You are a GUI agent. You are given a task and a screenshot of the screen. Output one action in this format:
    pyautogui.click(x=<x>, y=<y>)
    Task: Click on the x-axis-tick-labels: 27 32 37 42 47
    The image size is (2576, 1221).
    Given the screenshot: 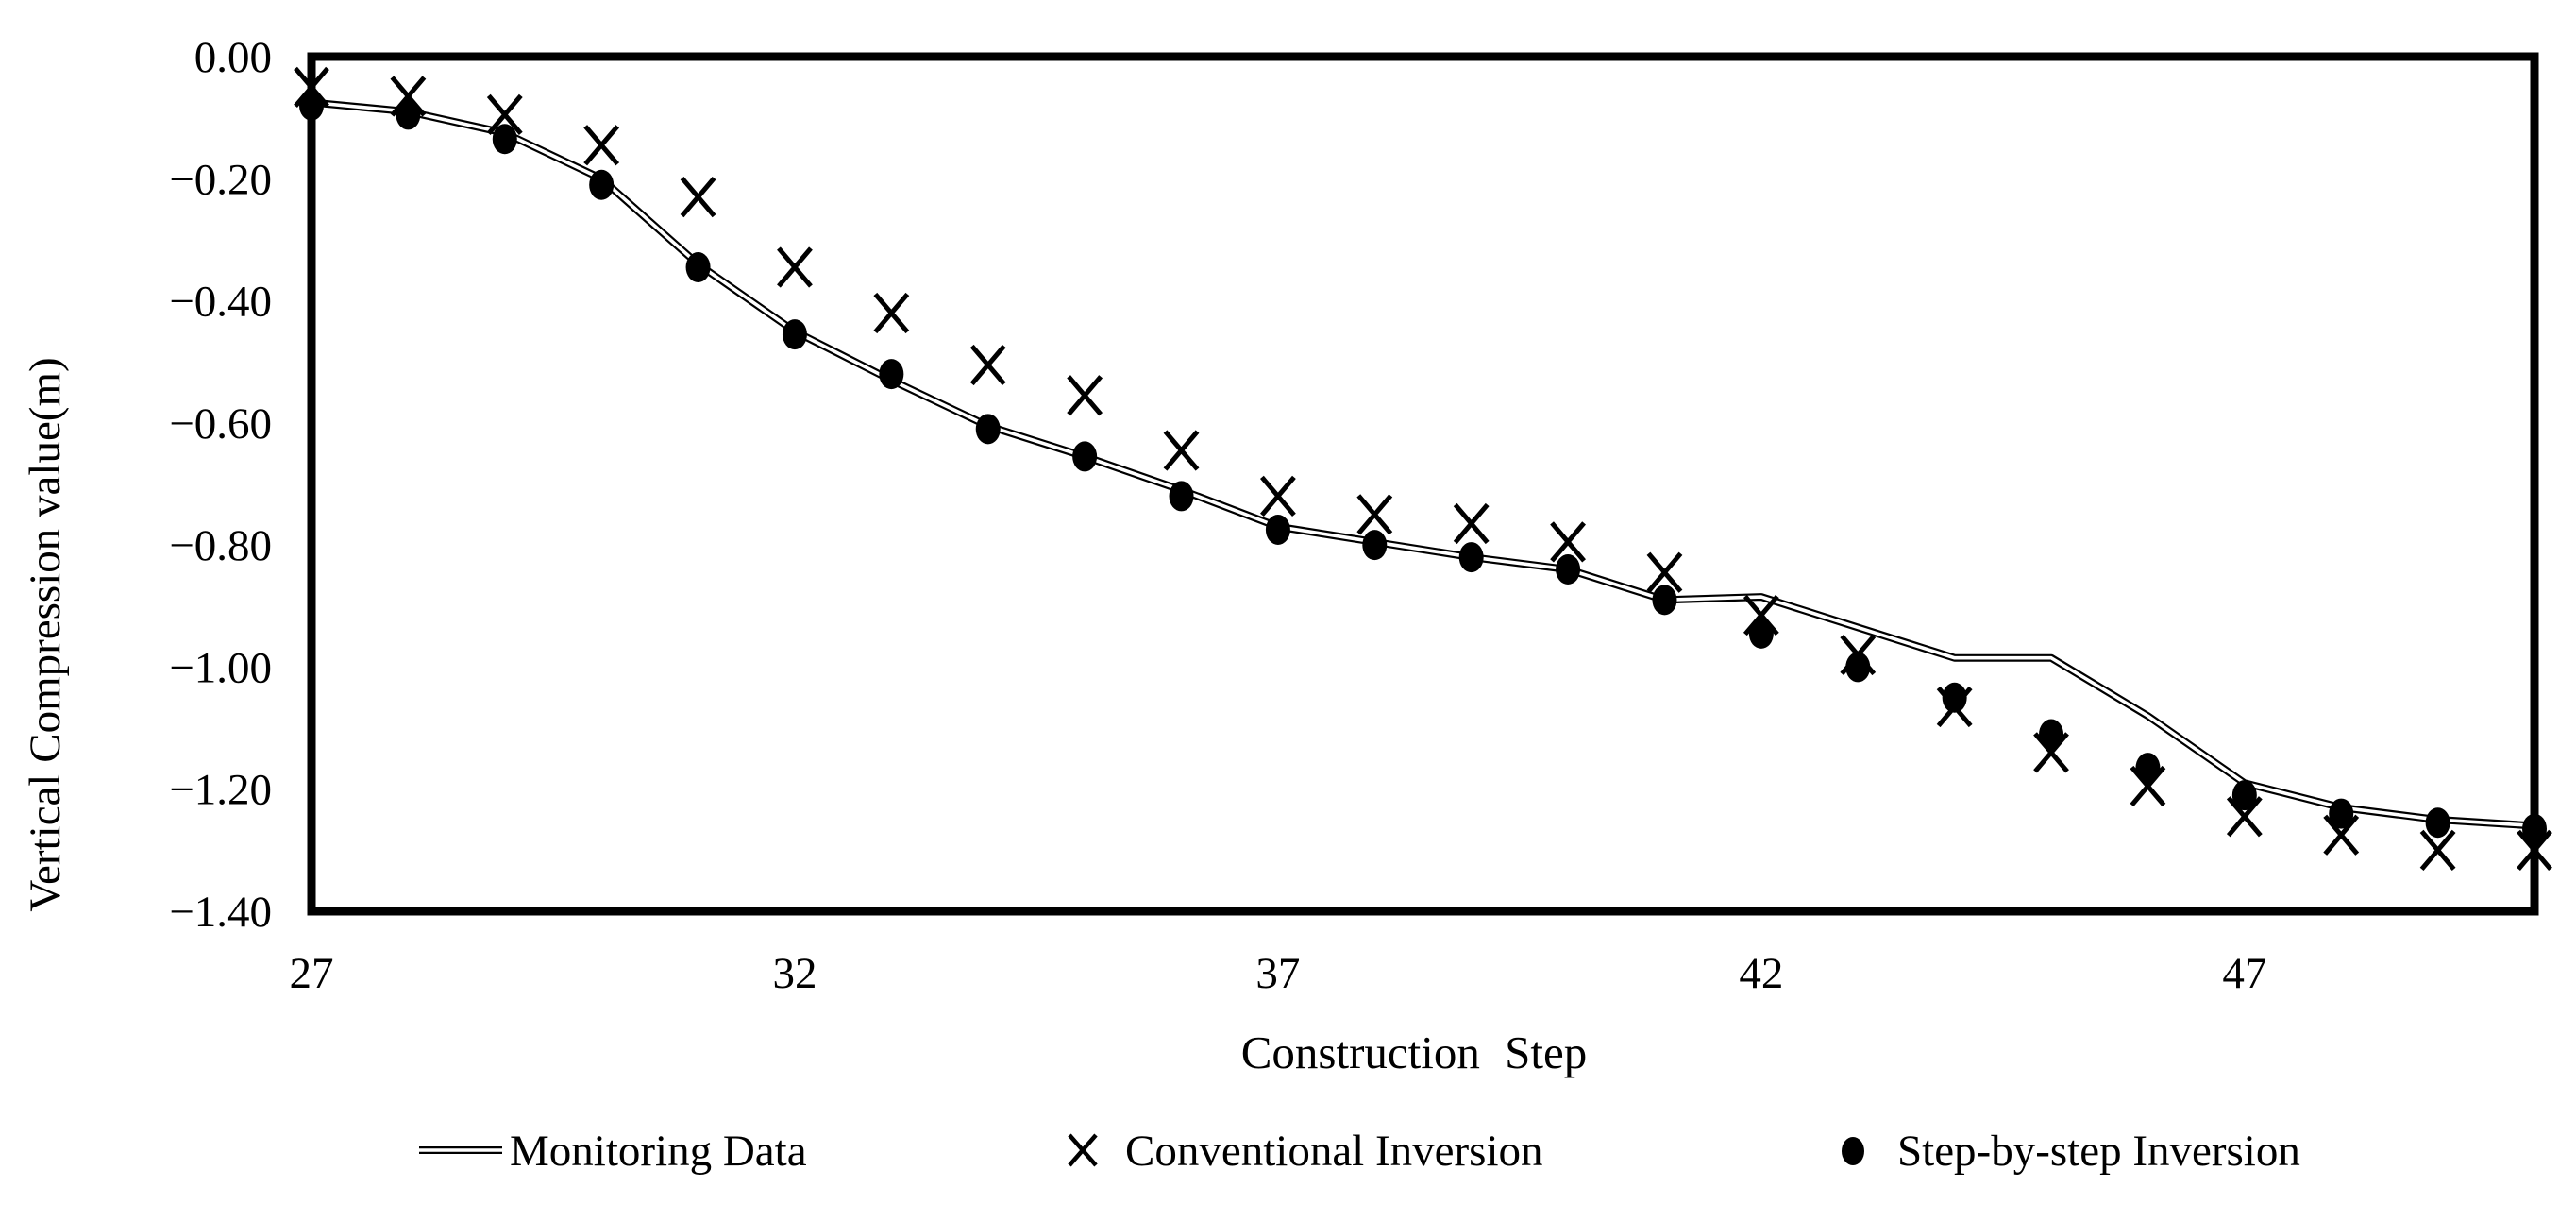 What is the action you would take?
    pyautogui.click(x=1278, y=973)
    